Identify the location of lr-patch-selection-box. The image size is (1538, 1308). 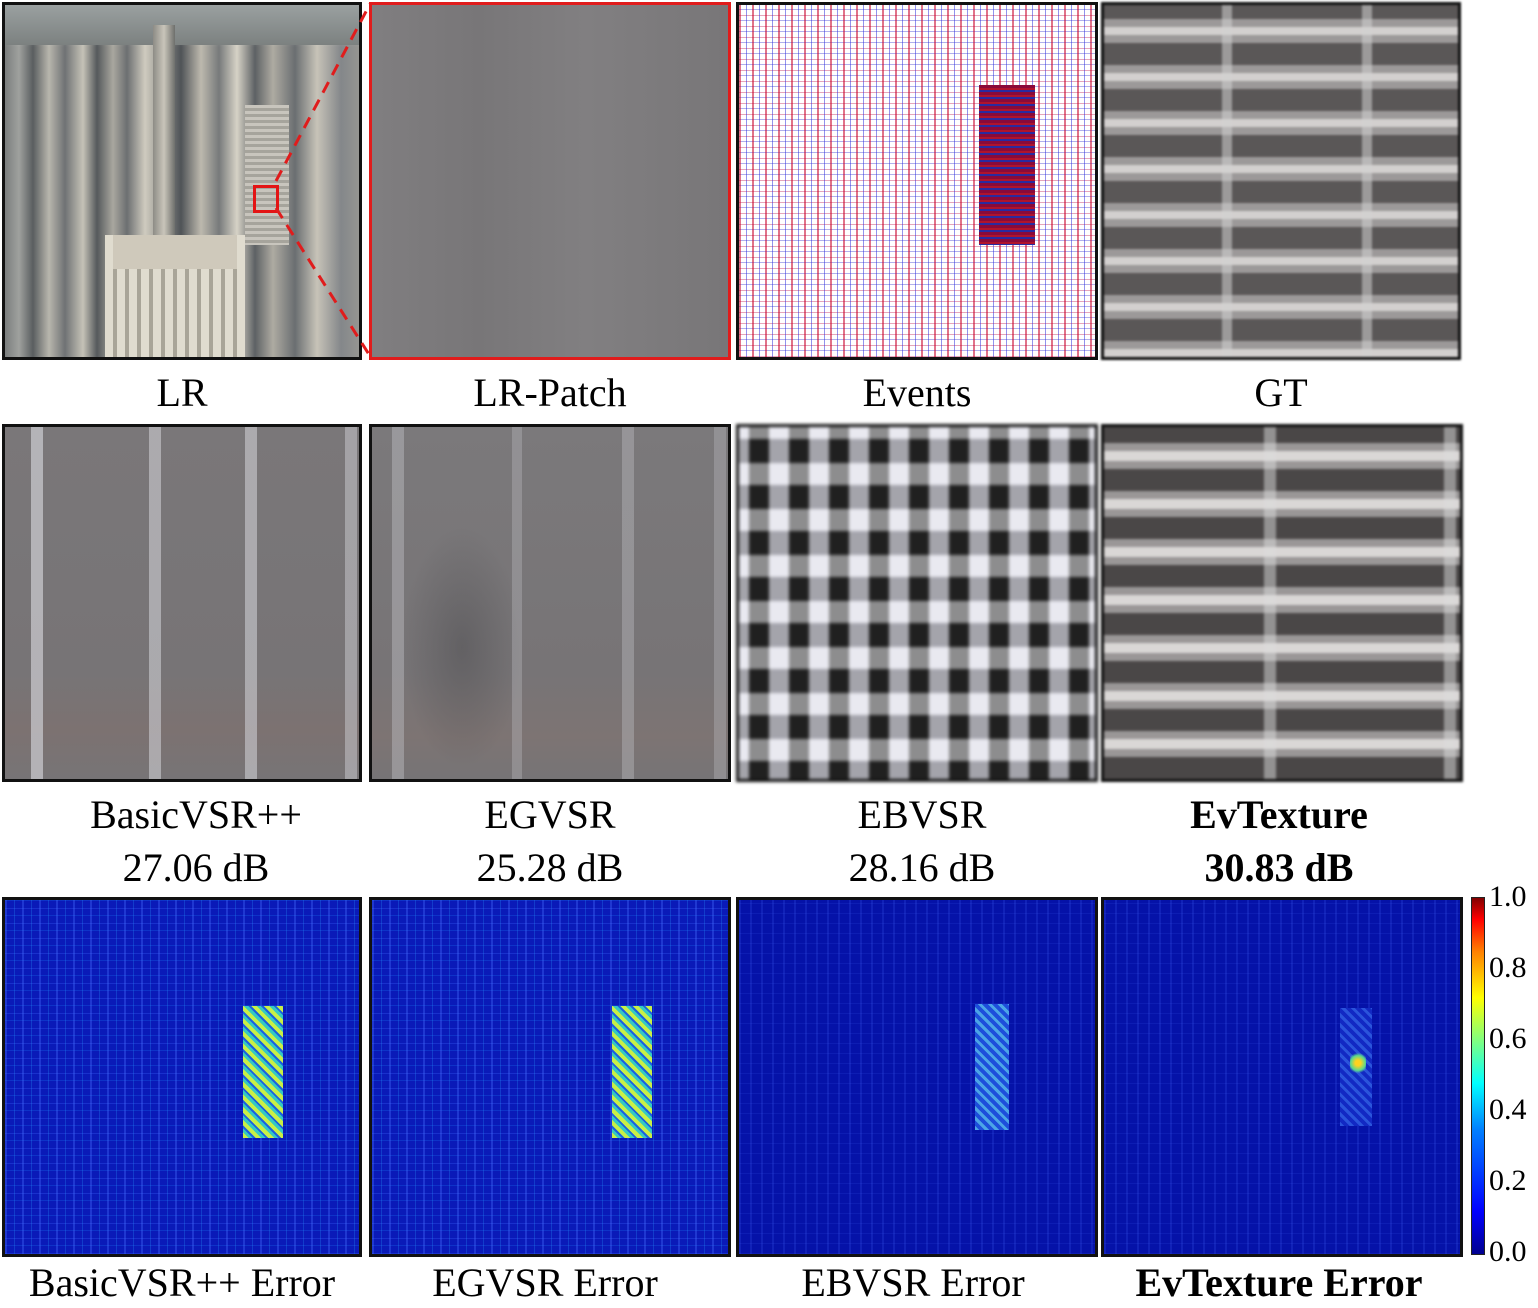
(266, 199).